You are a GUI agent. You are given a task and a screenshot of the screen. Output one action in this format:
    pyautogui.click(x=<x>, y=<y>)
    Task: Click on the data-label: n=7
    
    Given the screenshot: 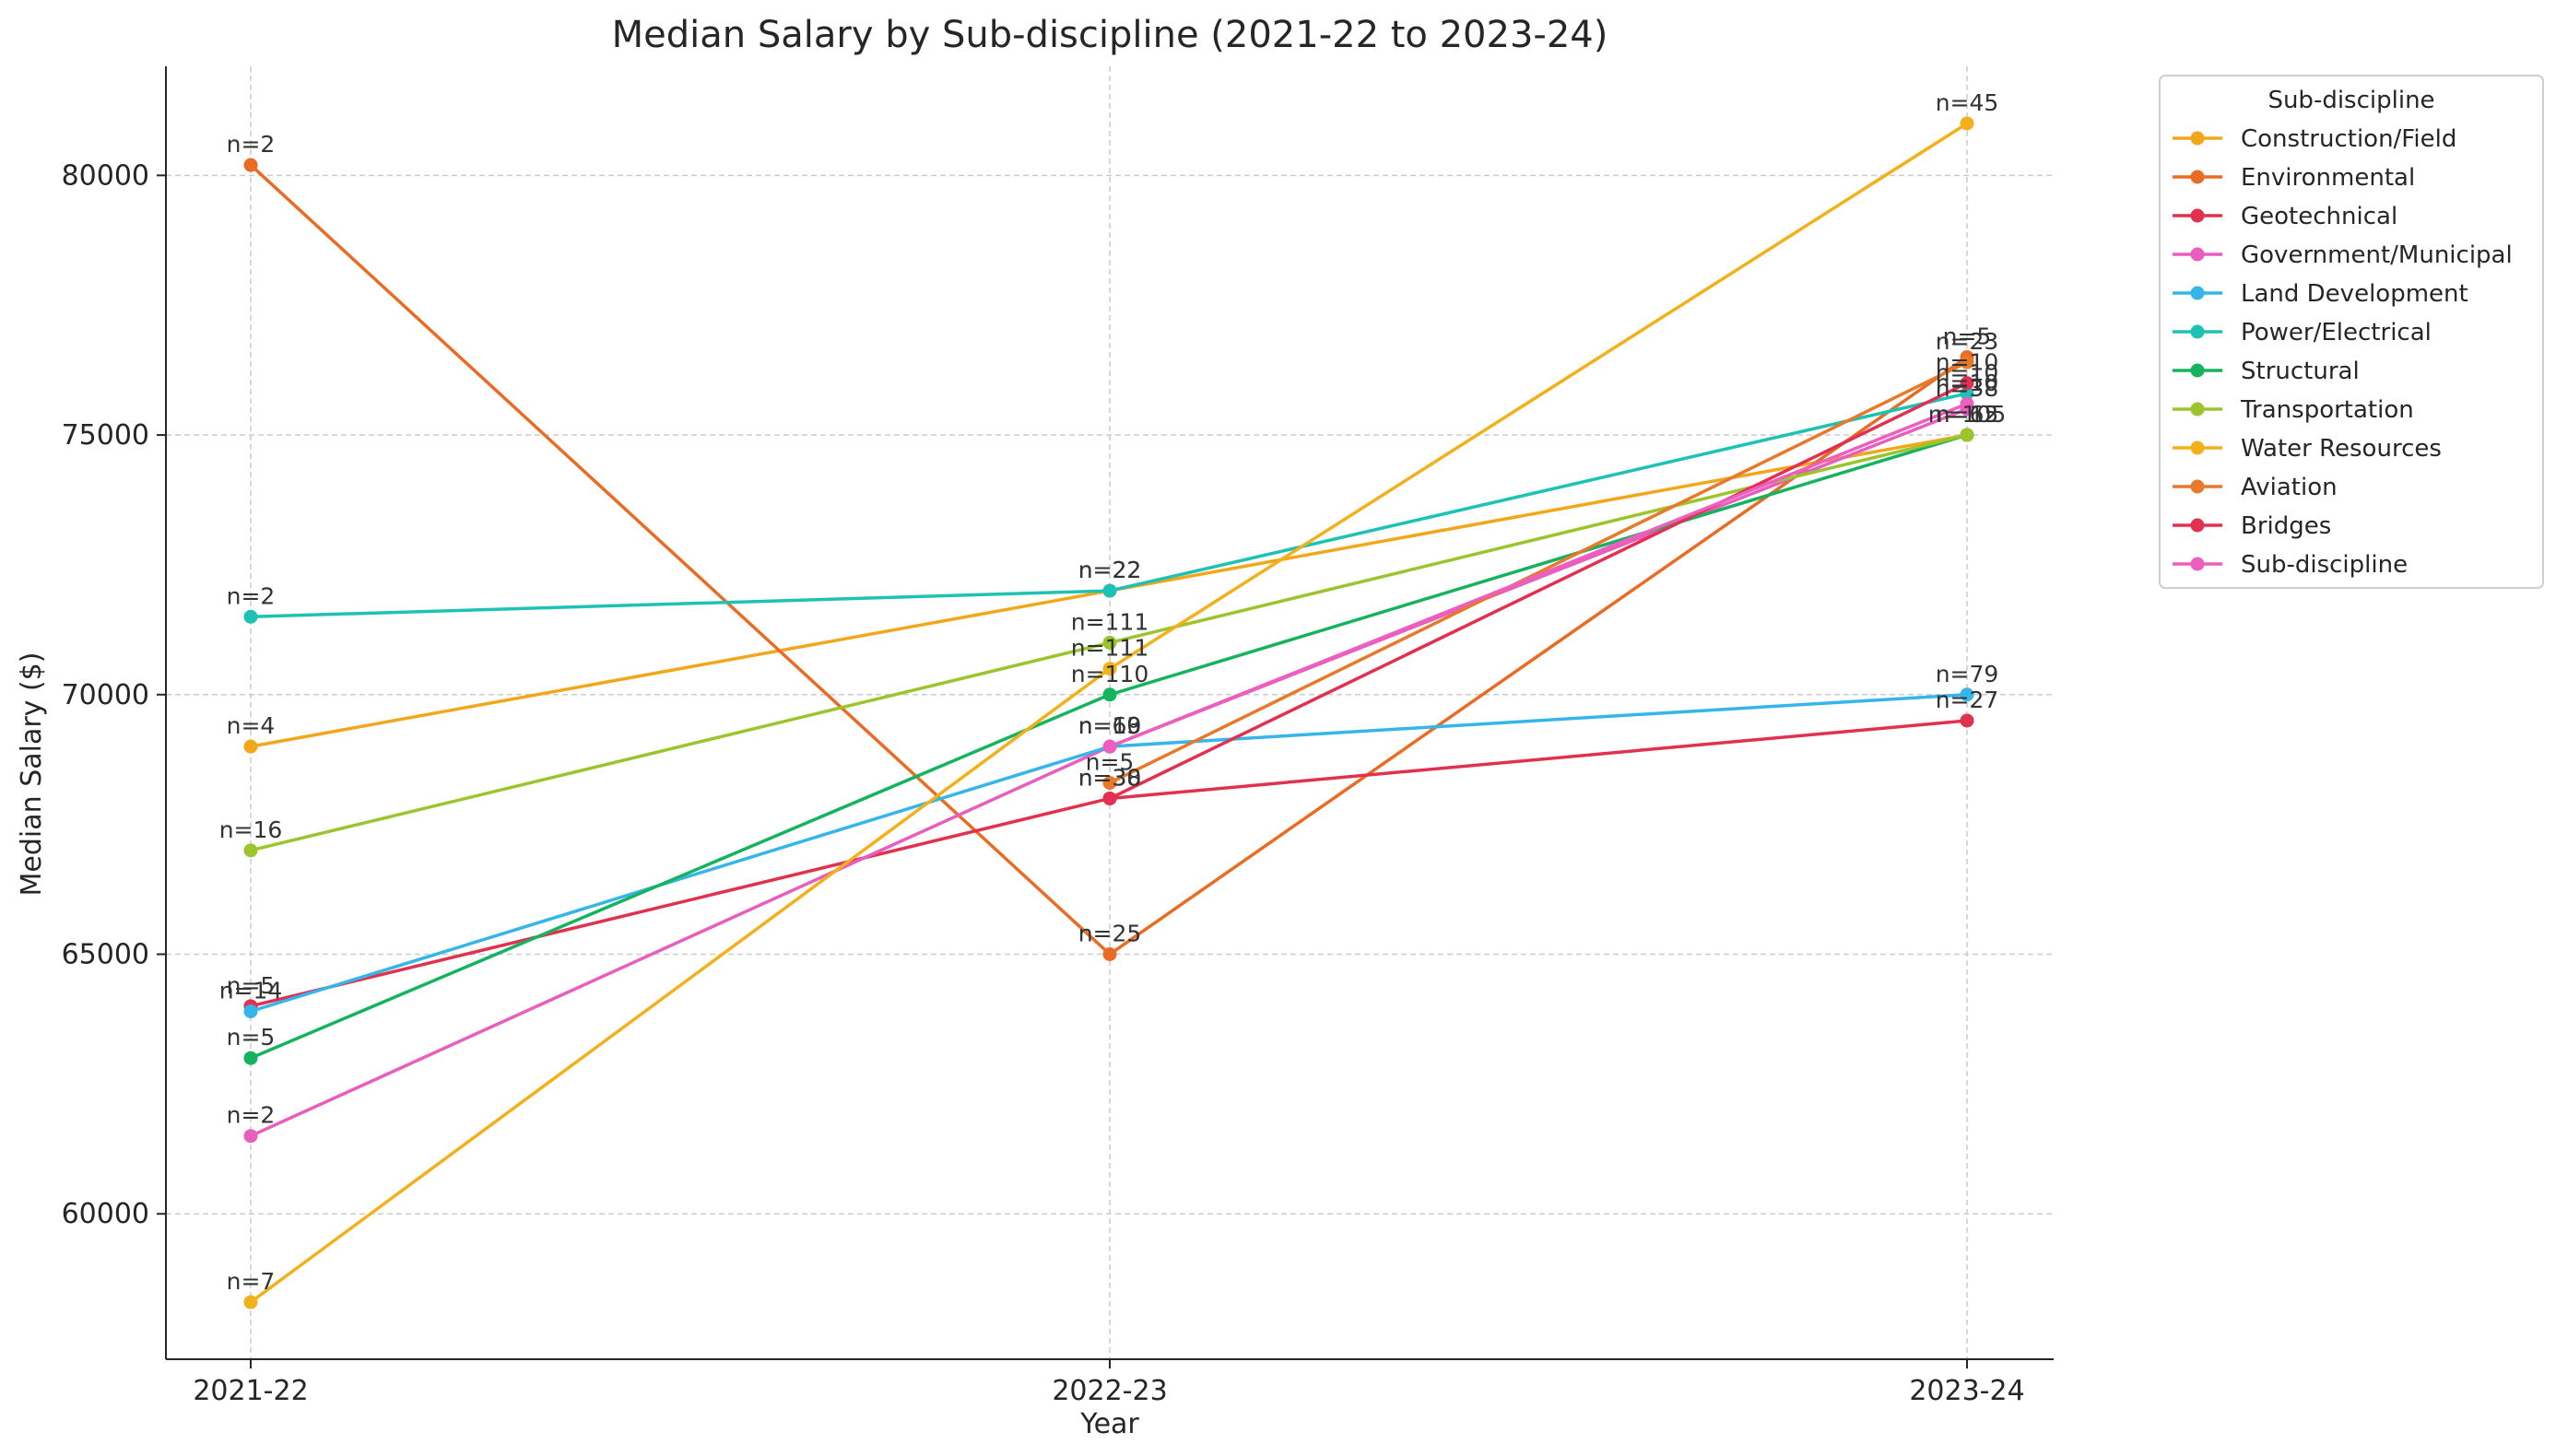 What is the action you would take?
    pyautogui.click(x=251, y=1281)
    